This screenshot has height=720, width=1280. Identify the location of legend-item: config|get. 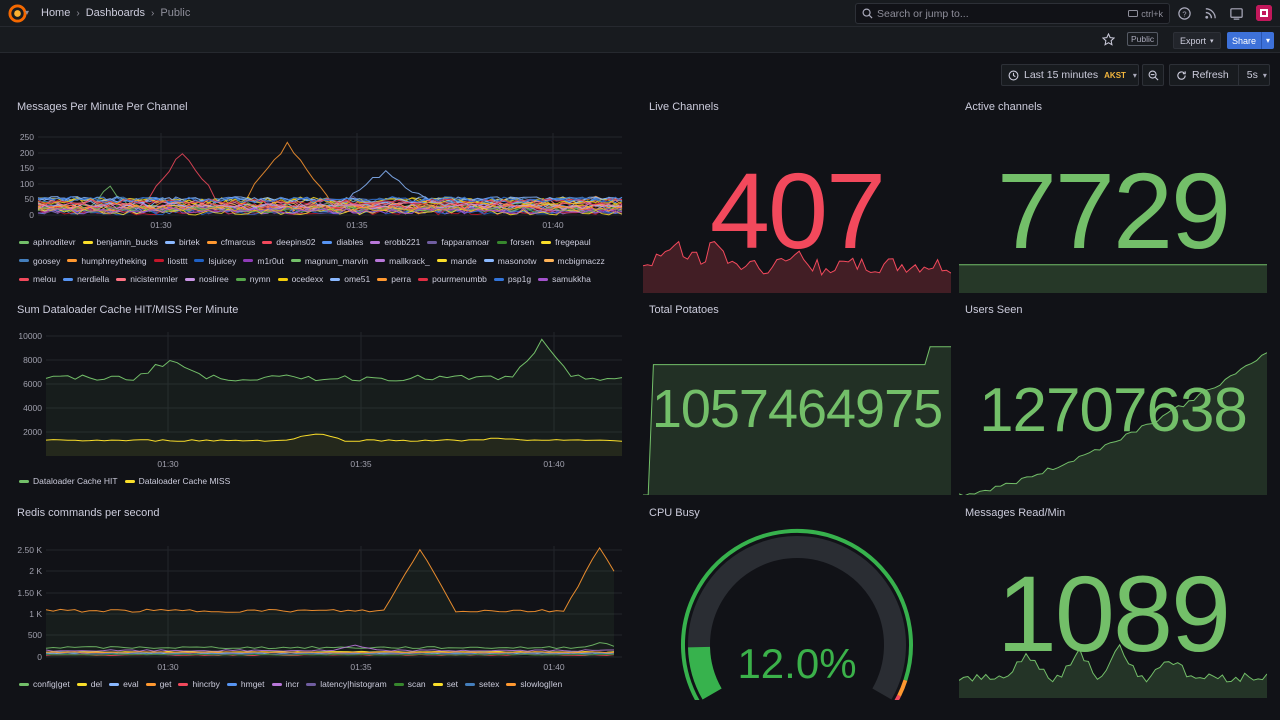
(44, 684).